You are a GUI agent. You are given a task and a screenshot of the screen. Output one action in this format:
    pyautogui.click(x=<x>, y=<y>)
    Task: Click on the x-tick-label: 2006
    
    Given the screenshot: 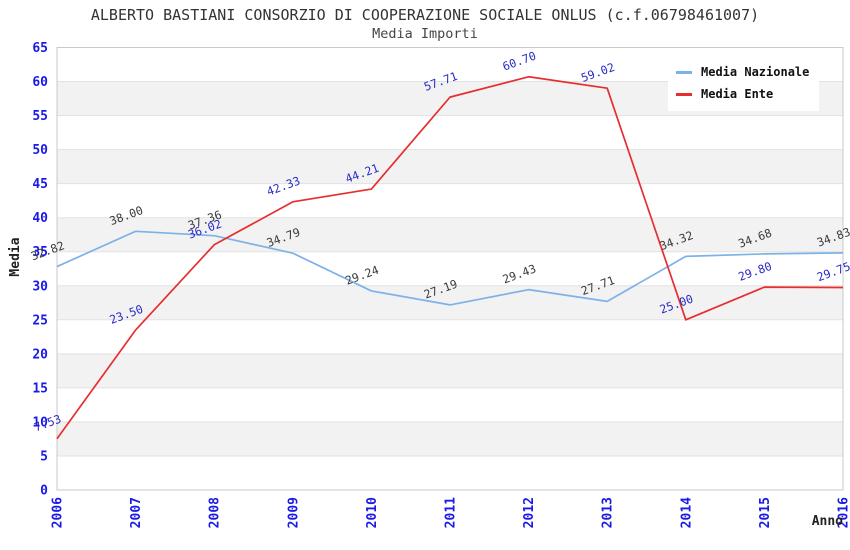 What is the action you would take?
    pyautogui.click(x=58, y=512)
    